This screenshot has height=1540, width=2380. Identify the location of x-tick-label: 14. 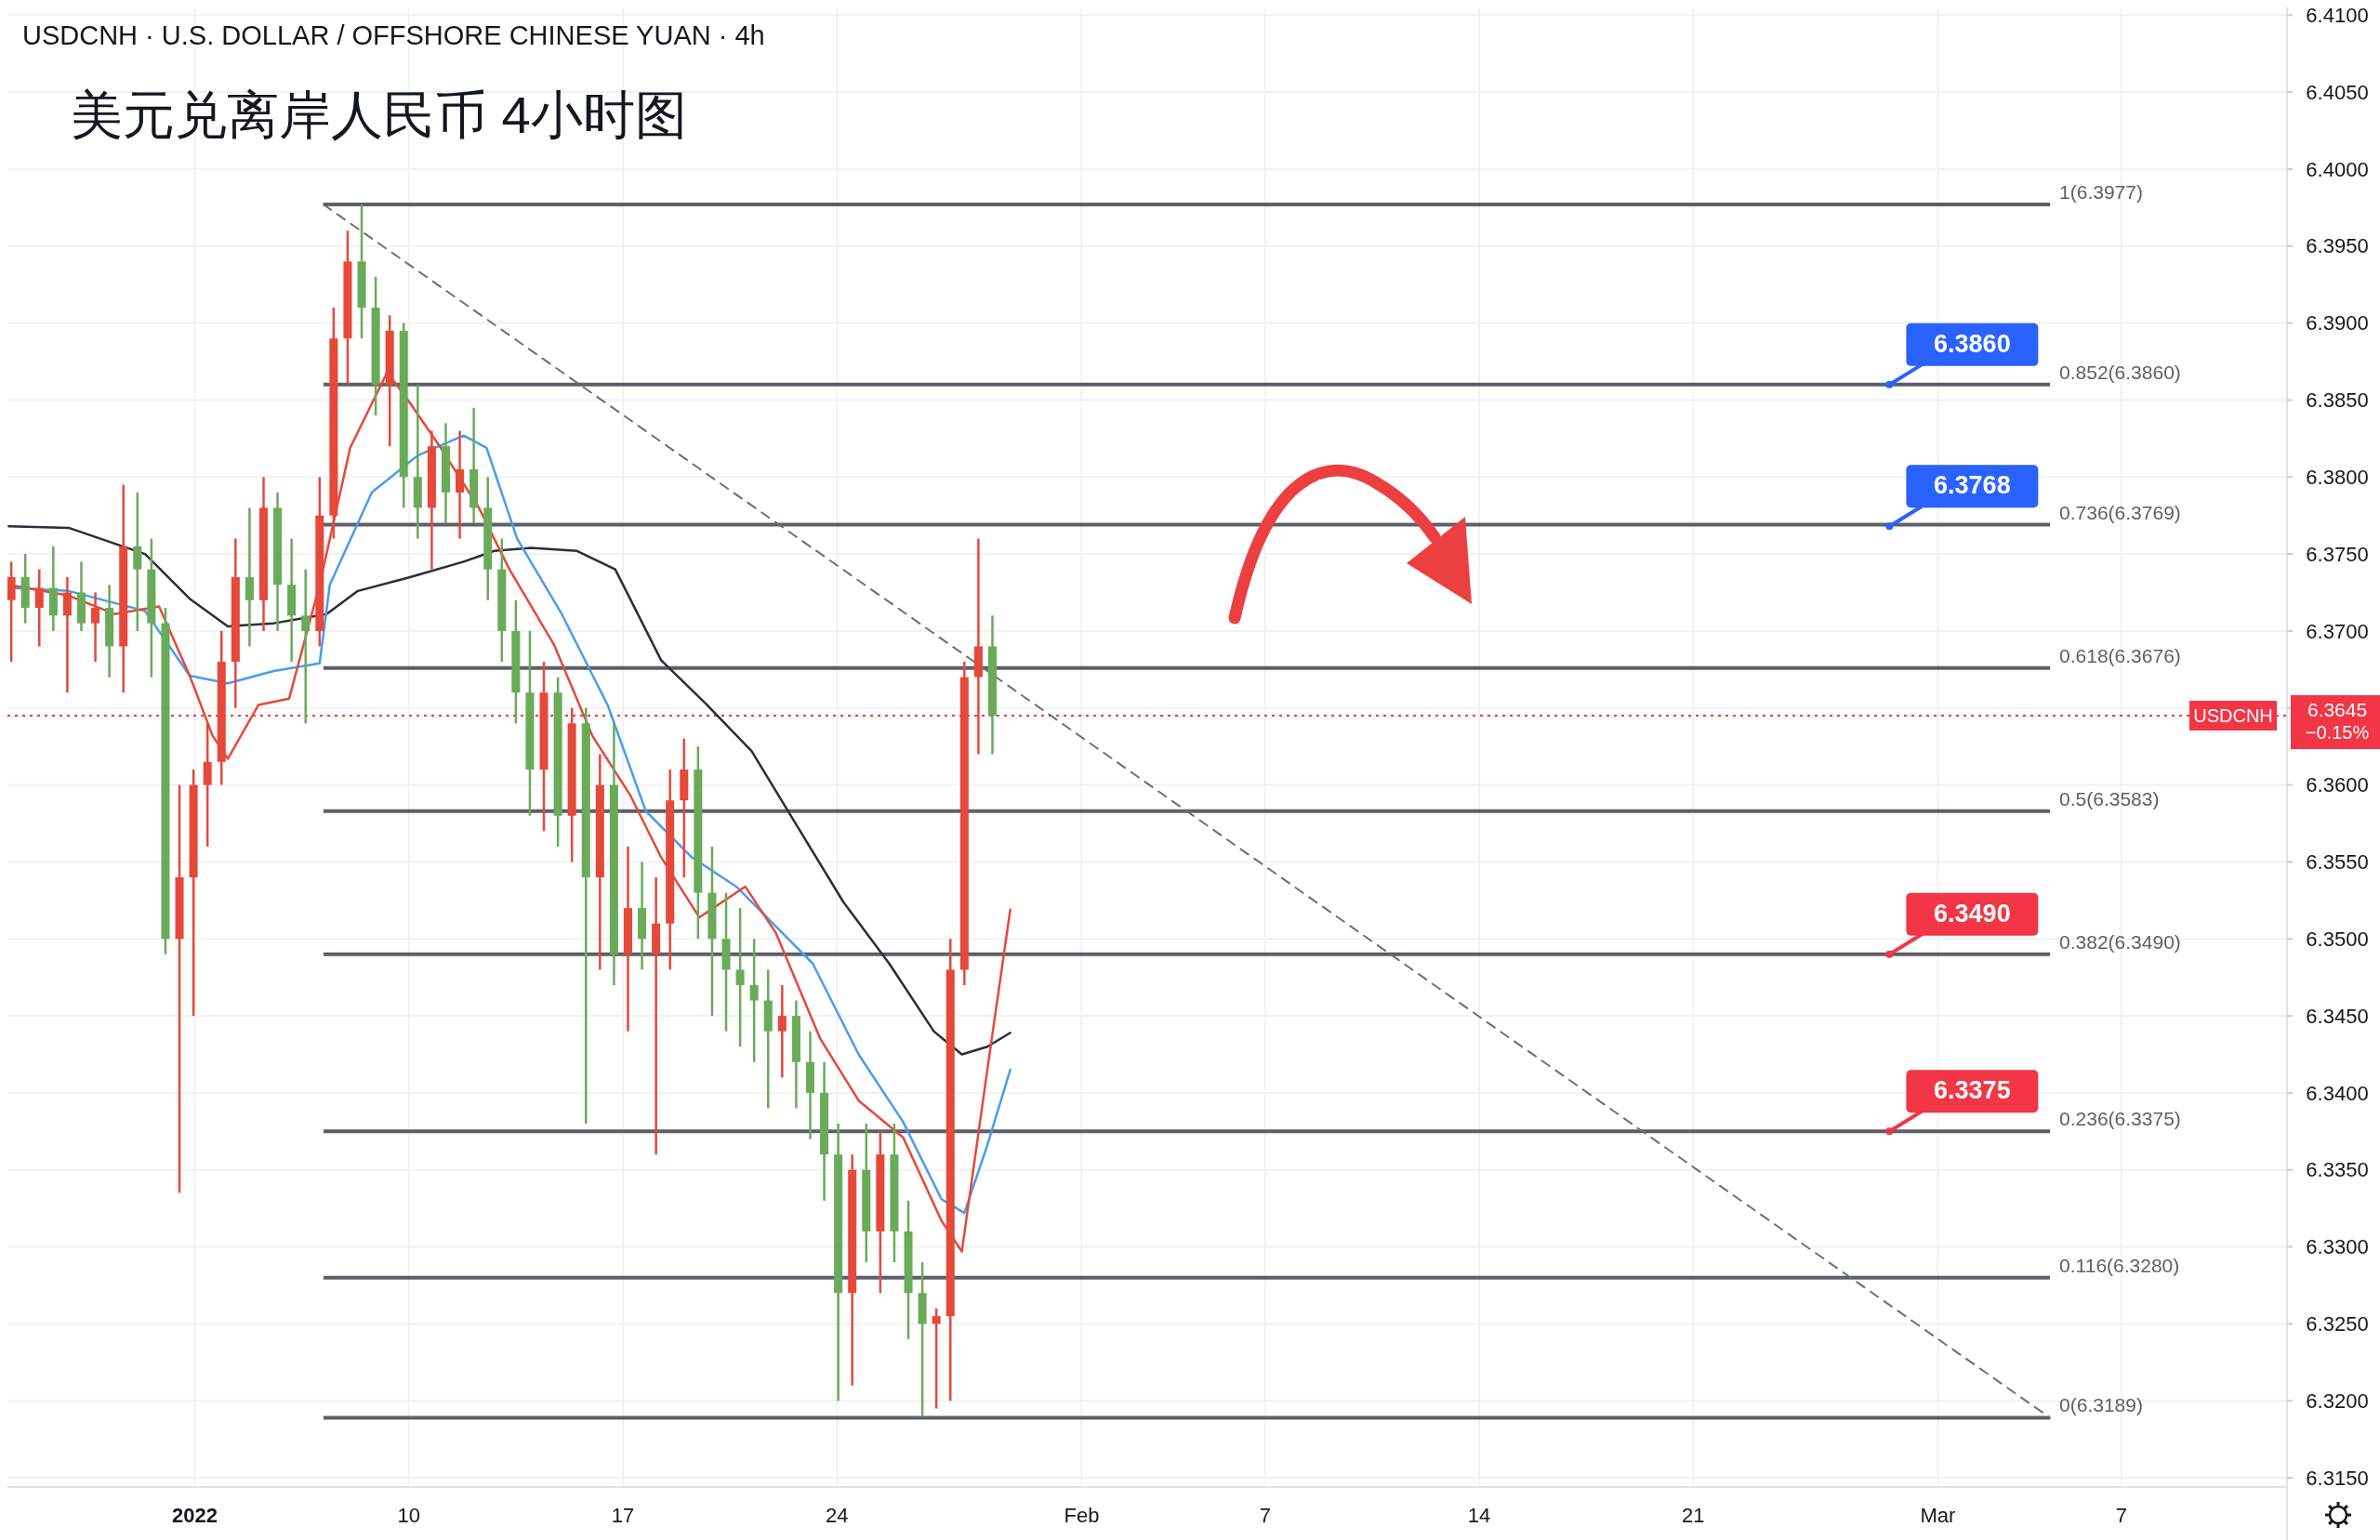
(1479, 1515).